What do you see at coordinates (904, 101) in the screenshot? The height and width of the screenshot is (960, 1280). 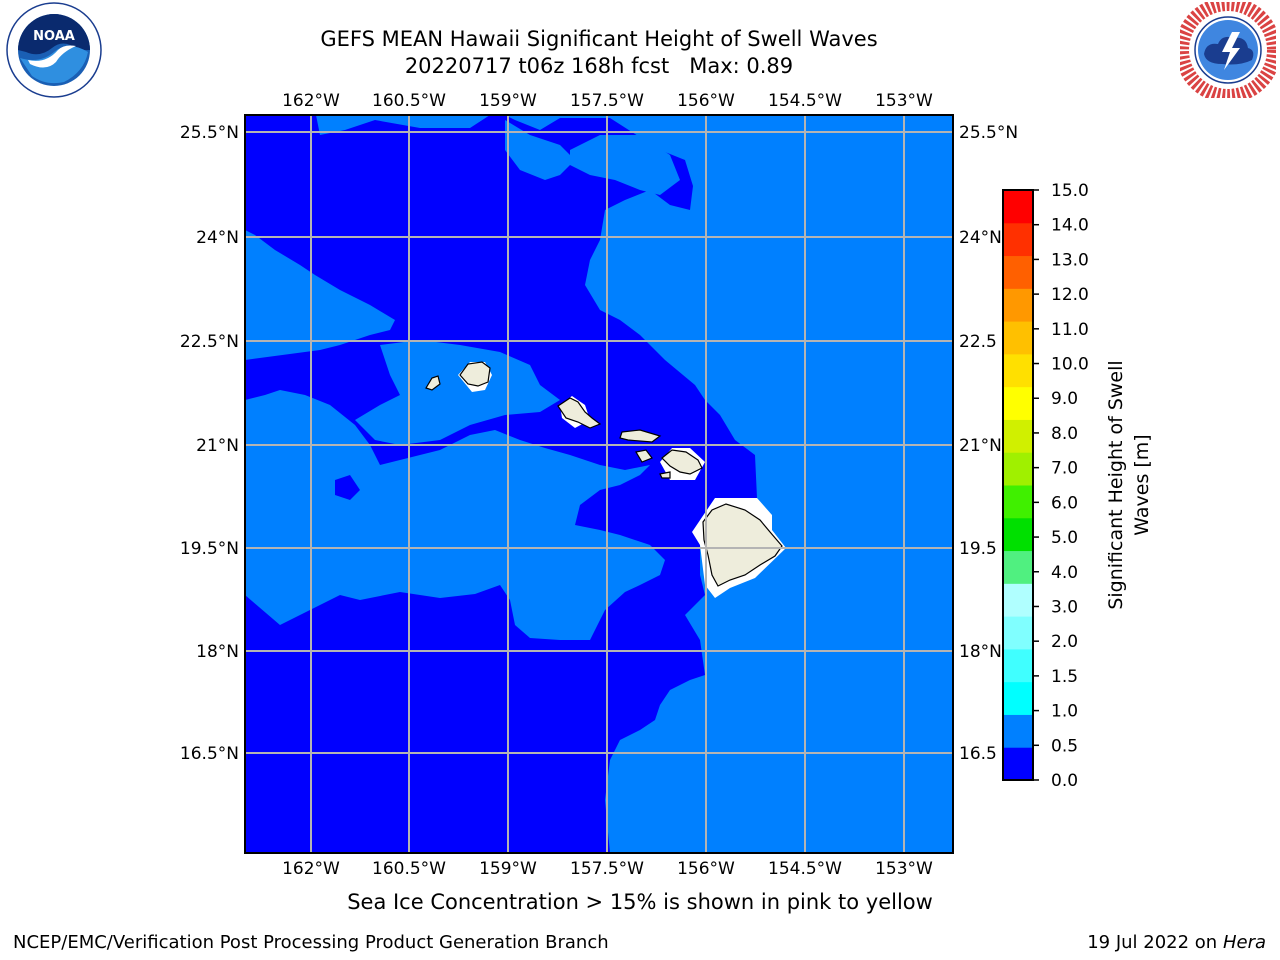 I see `lon-label-top: 153°W` at bounding box center [904, 101].